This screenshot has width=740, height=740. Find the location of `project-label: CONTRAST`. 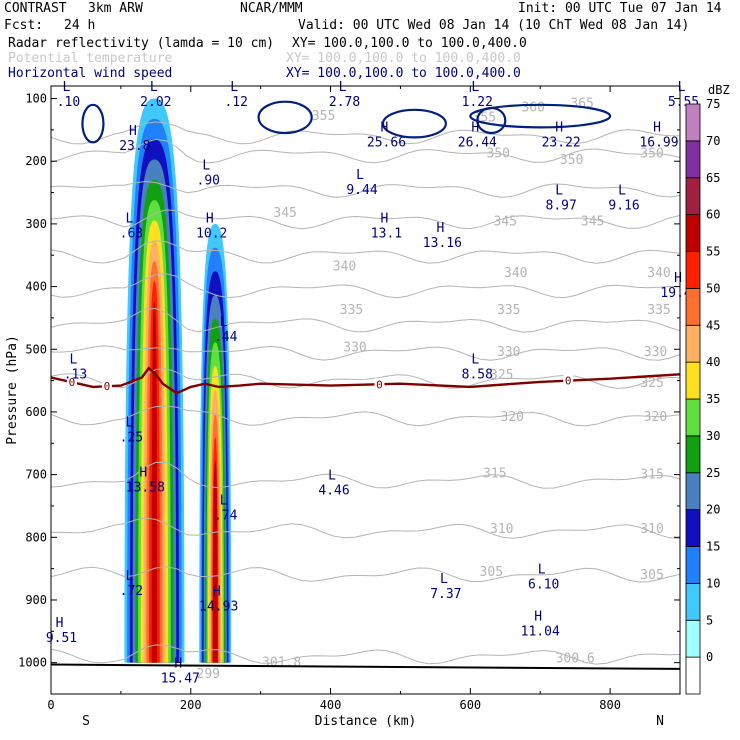

project-label: CONTRAST is located at coordinates (35, 8).